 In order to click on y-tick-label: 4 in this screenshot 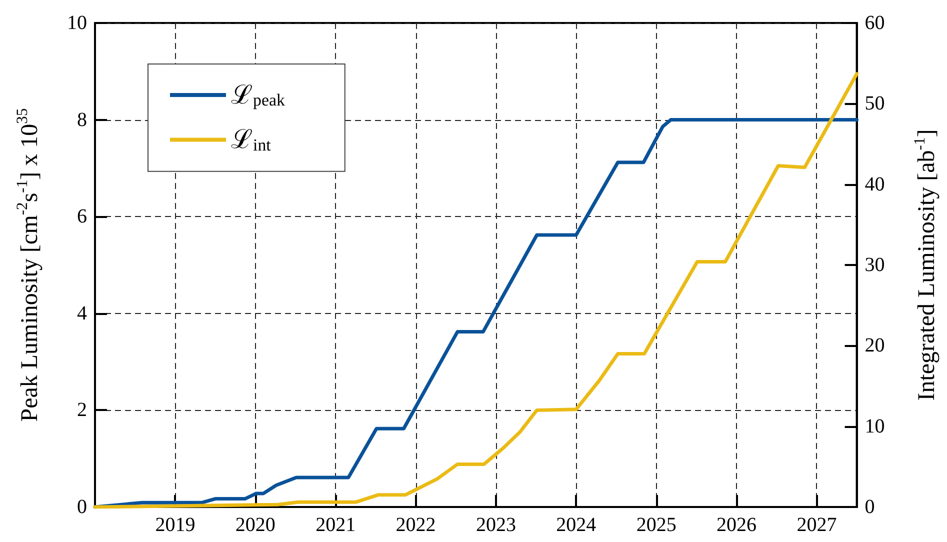, I will do `click(82, 313)`.